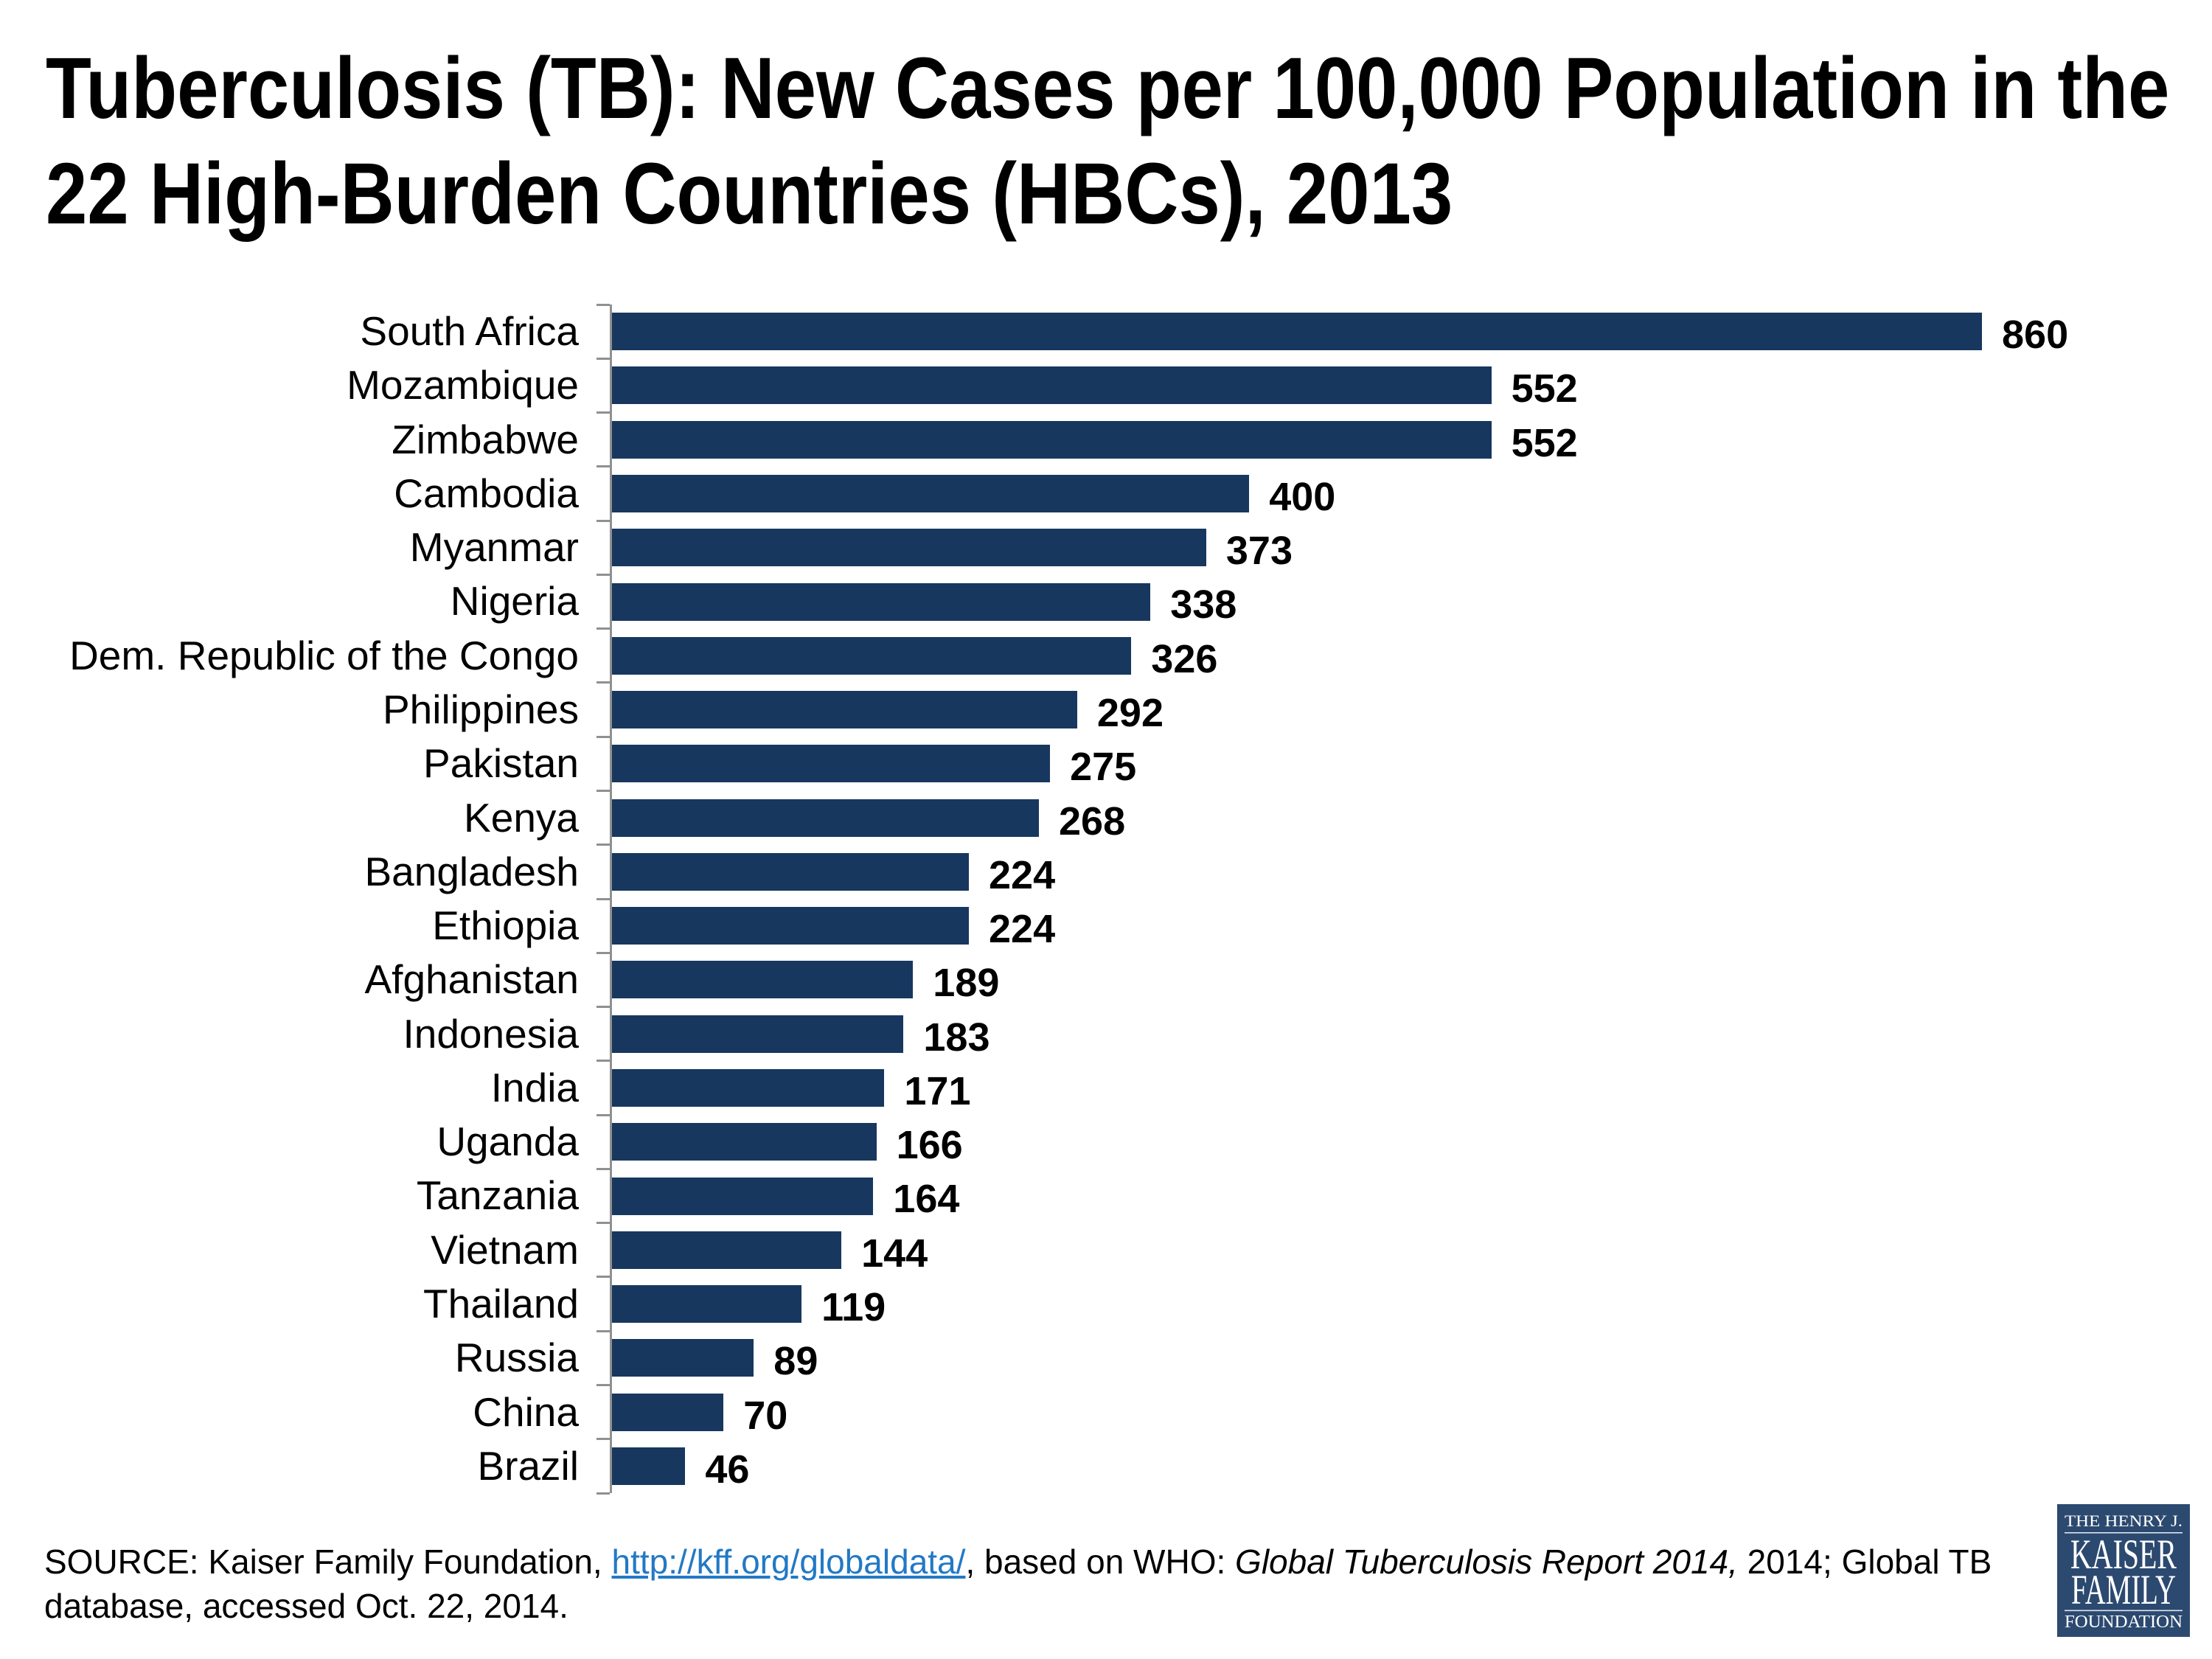 The height and width of the screenshot is (1659, 2212). What do you see at coordinates (2123, 1554) in the screenshot?
I see `svg-text: KAISER` at bounding box center [2123, 1554].